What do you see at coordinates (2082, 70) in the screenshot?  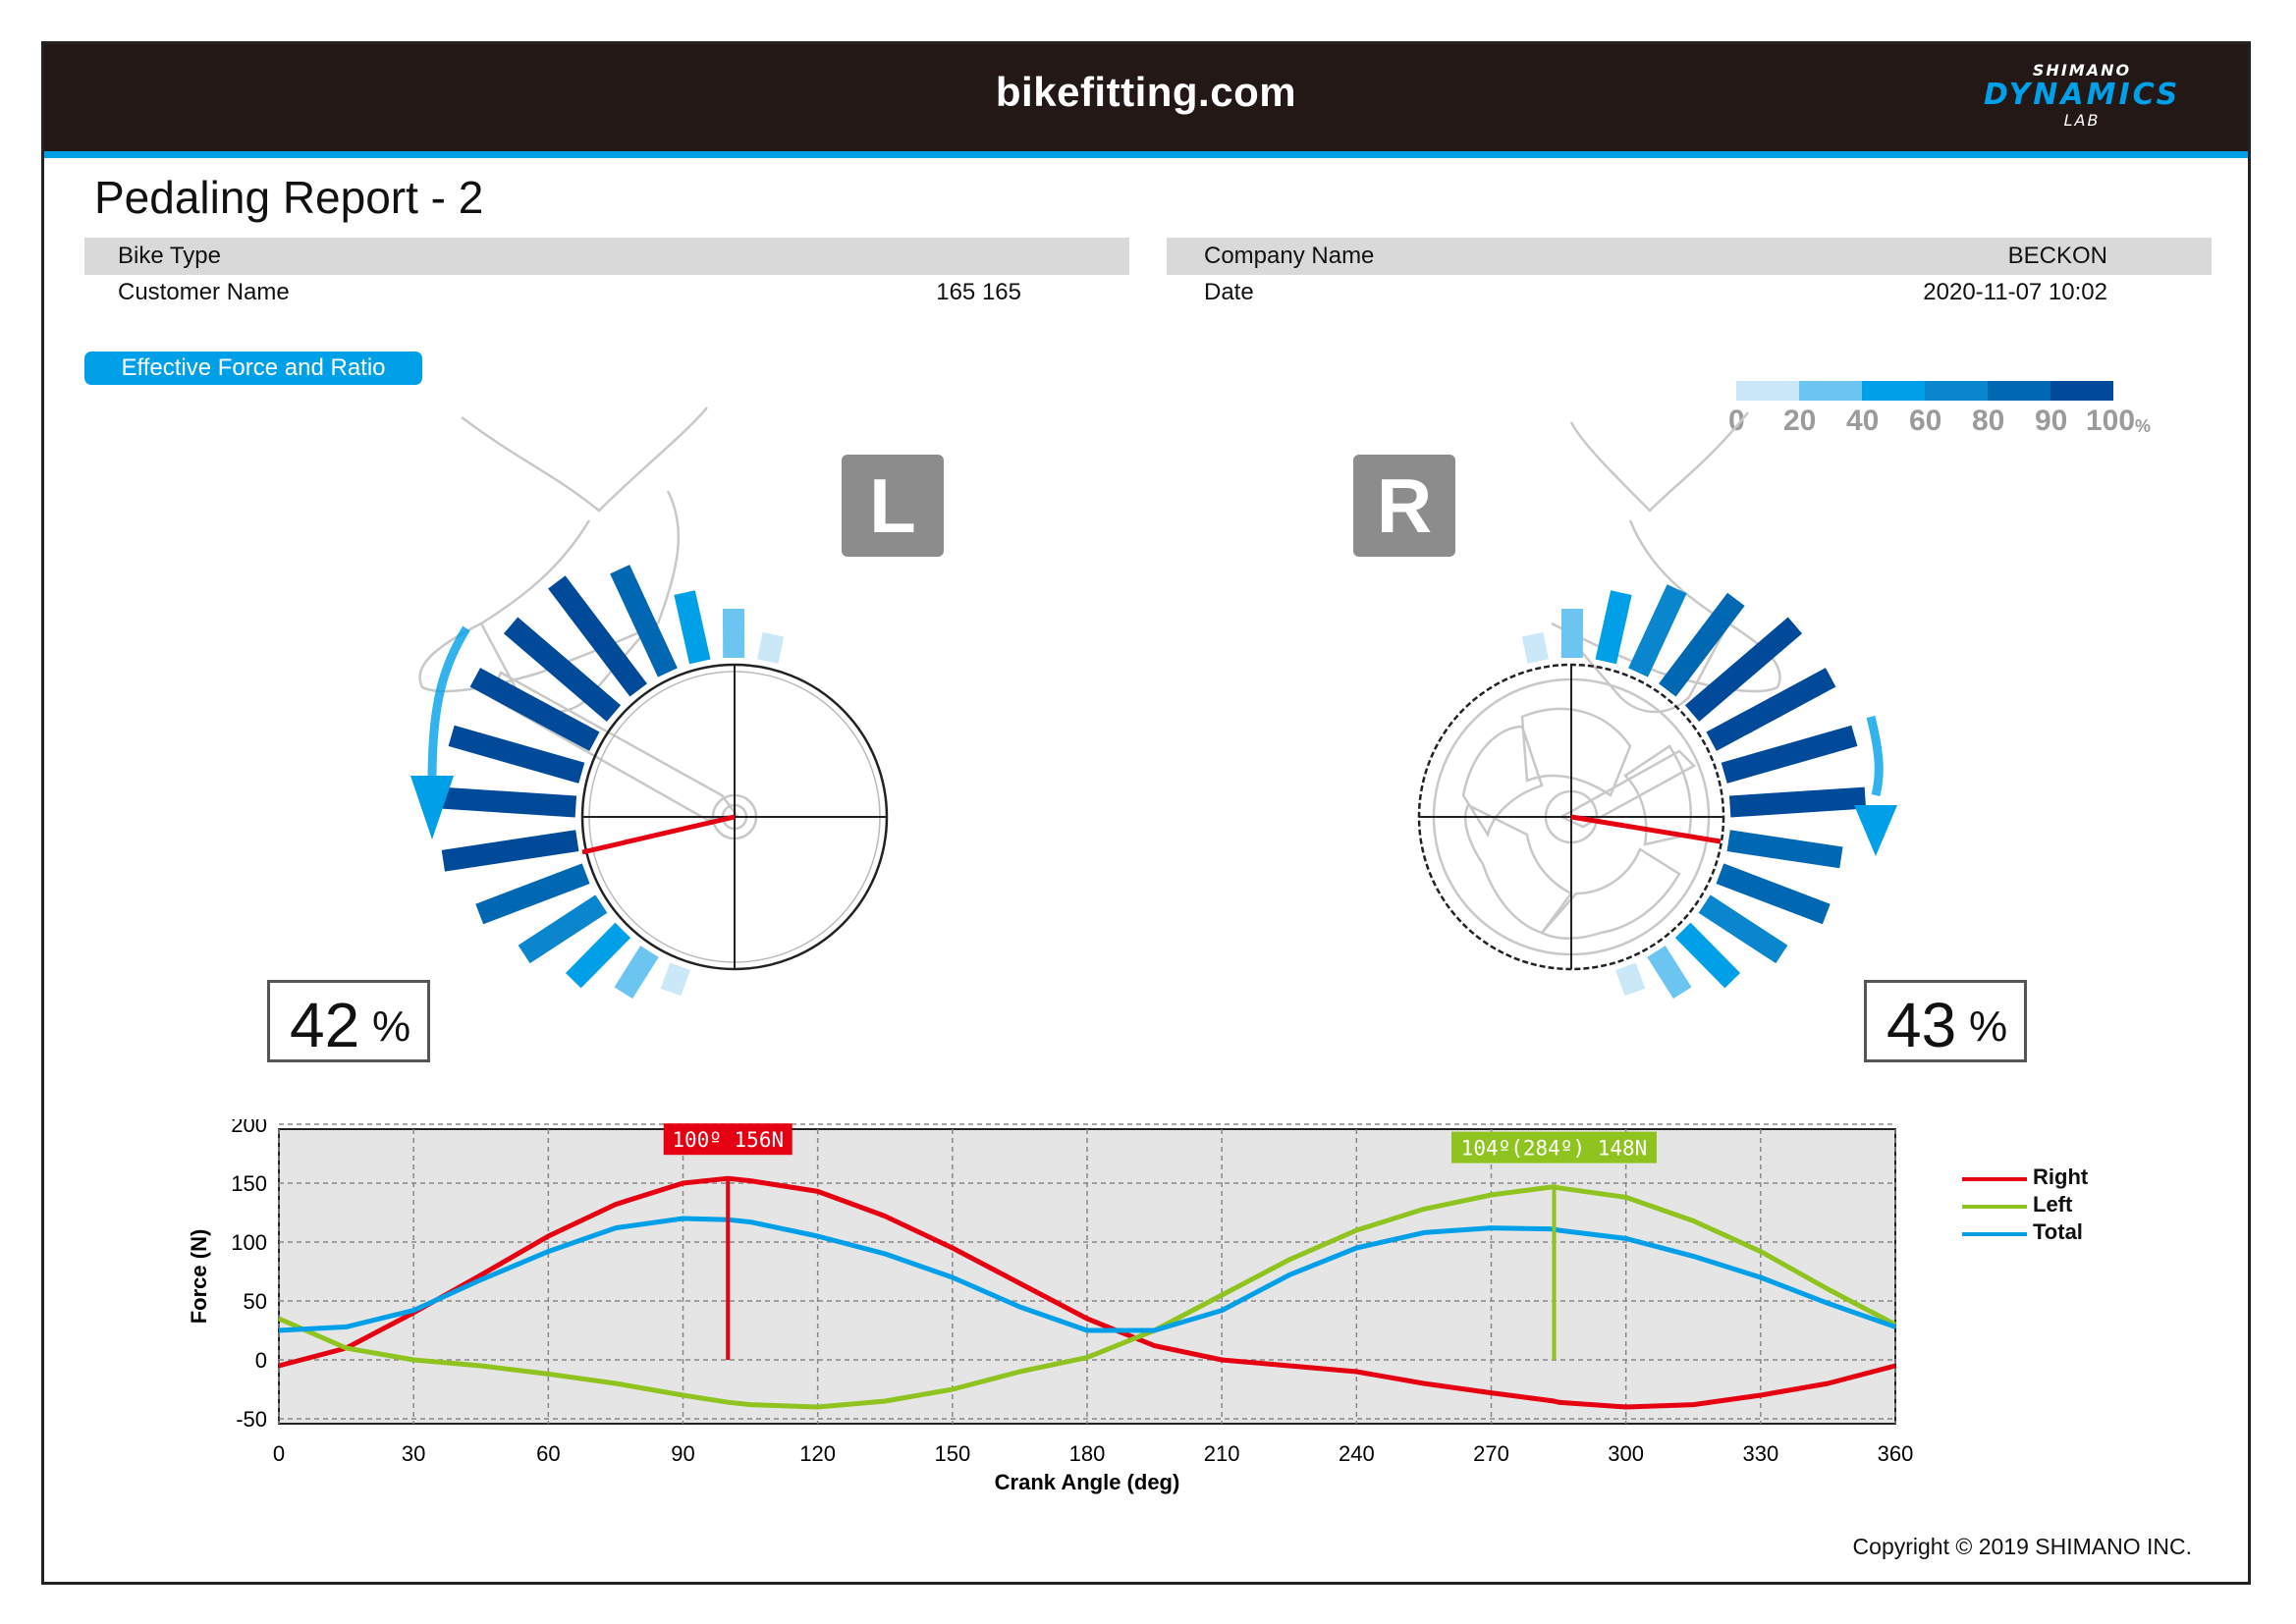 I see `logo-line1: SHIMANO` at bounding box center [2082, 70].